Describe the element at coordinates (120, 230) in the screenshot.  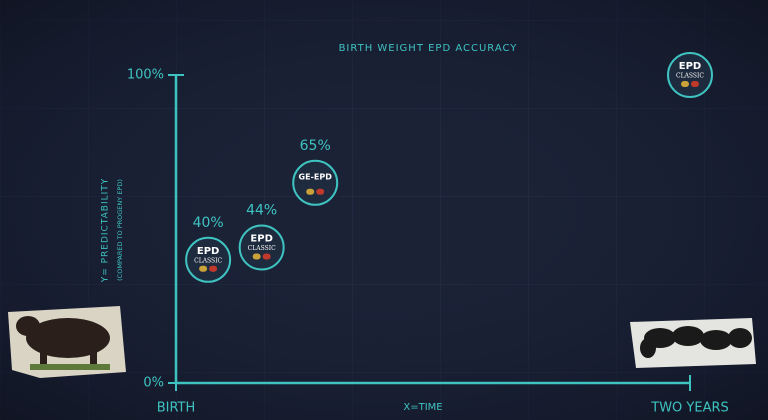
I see `y-axis-sublabel: (COMPARED TO PROGENY EPD)` at that location.